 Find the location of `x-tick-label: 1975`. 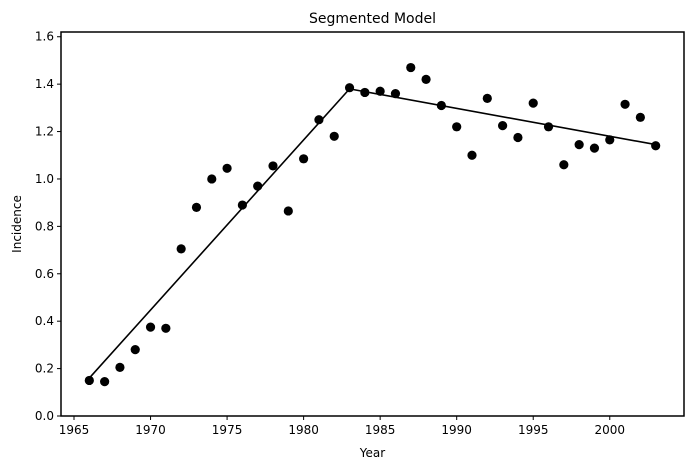

x-tick-label: 1975 is located at coordinates (227, 430).